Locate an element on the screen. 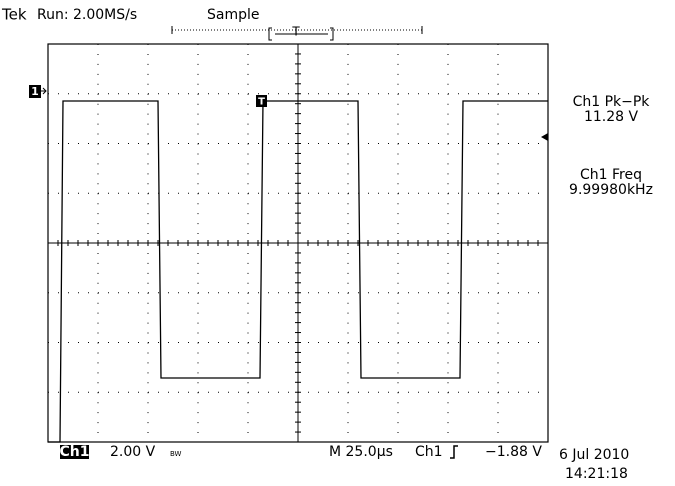 Image resolution: width=675 pixels, height=486 pixels. trigger-level: −1.88 V is located at coordinates (513, 452).